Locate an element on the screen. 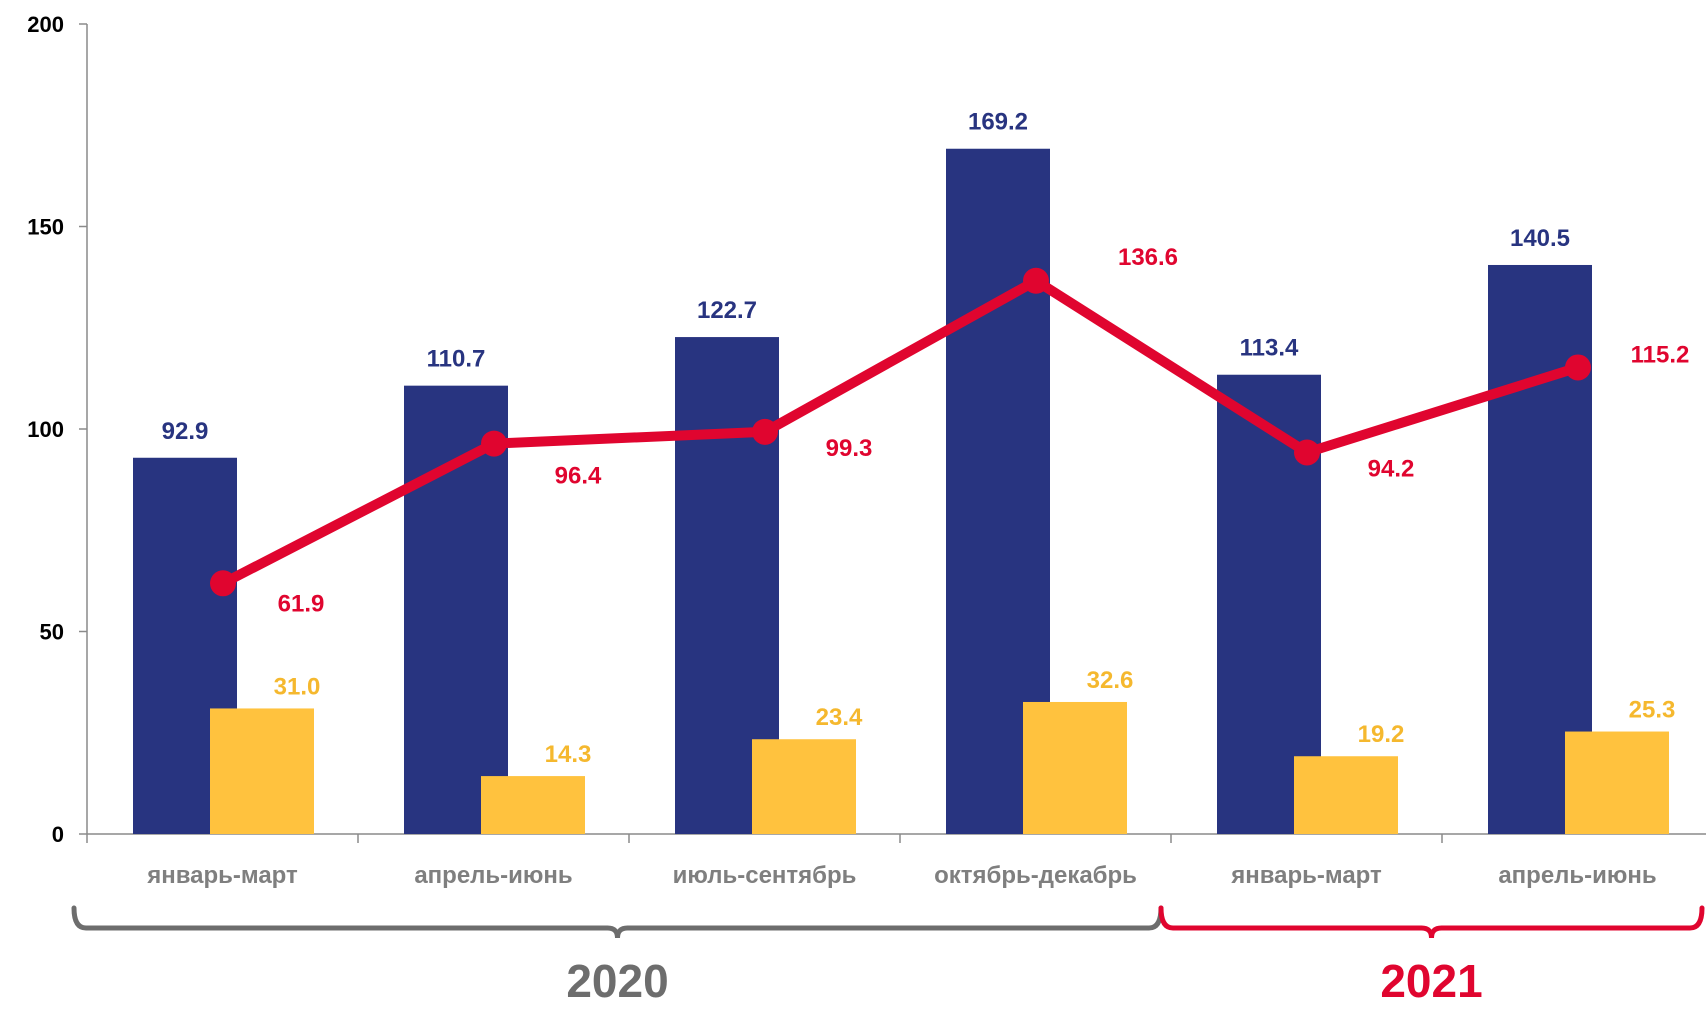 The width and height of the screenshot is (1706, 1013). data-label-series1: 113.4 is located at coordinates (1269, 348).